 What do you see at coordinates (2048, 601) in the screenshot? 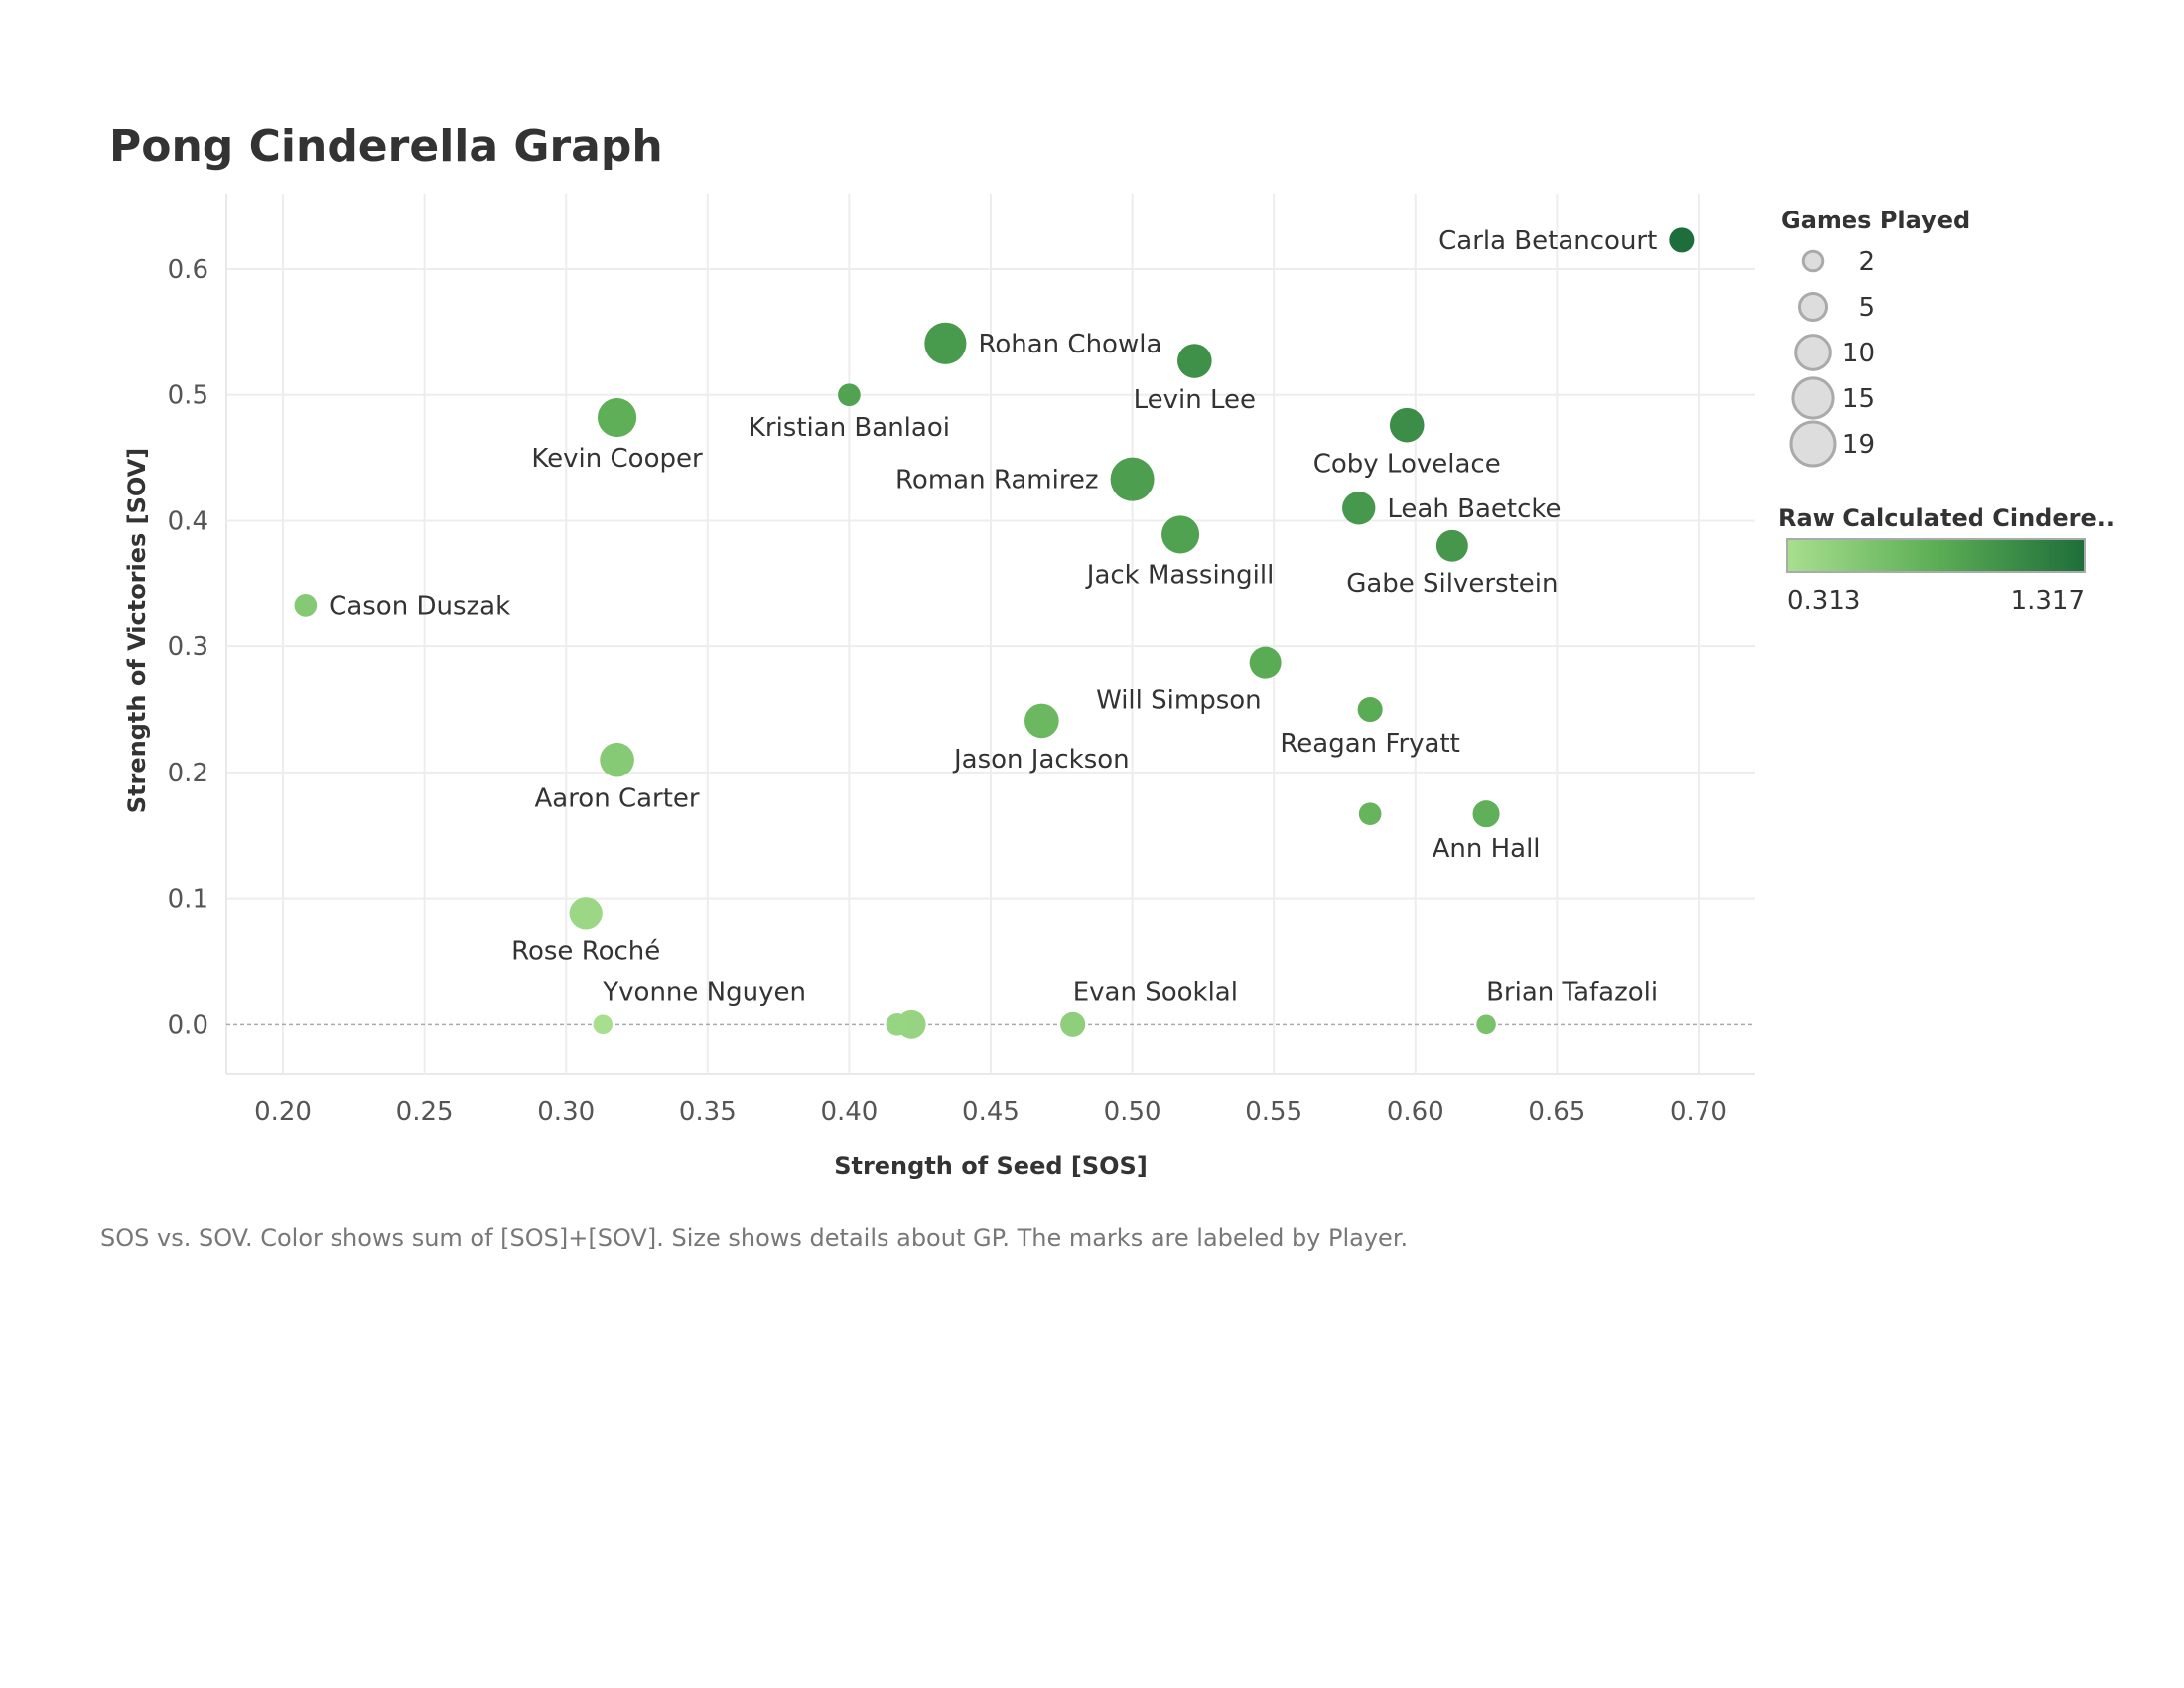
I see `color-legend-max: 1.317` at bounding box center [2048, 601].